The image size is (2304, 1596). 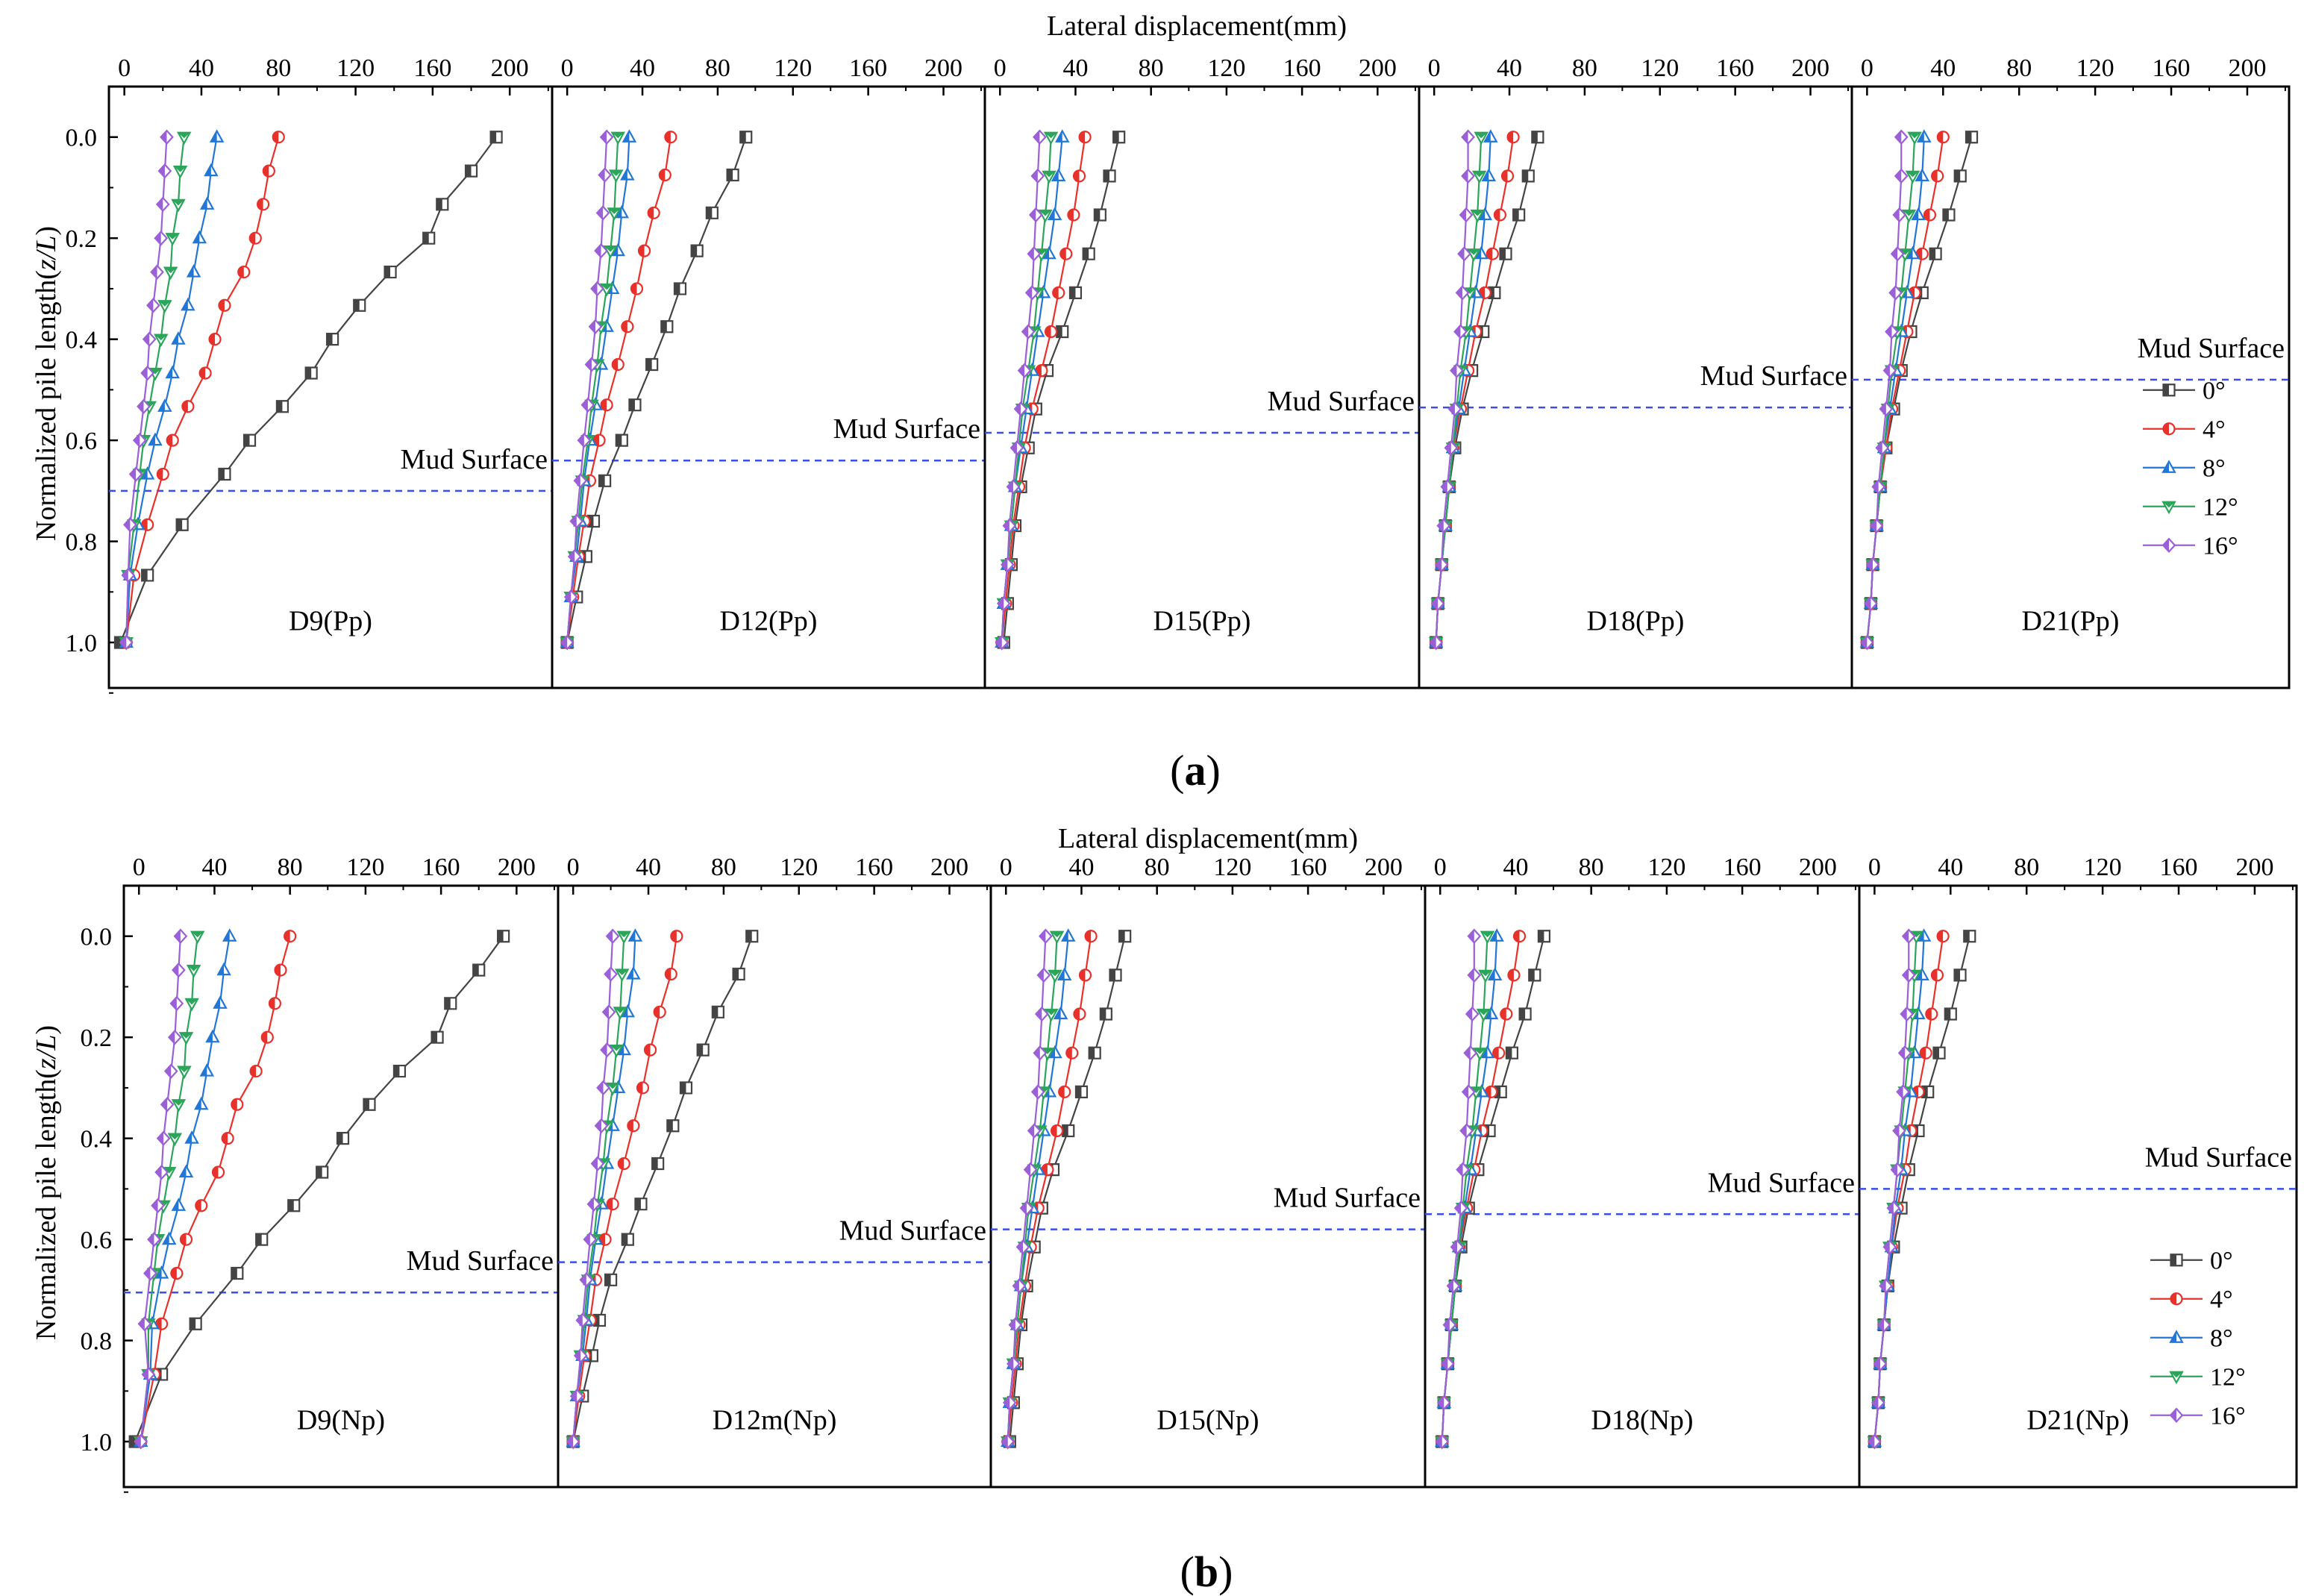 I want to click on x-tick-label: 120, so click(x=799, y=867).